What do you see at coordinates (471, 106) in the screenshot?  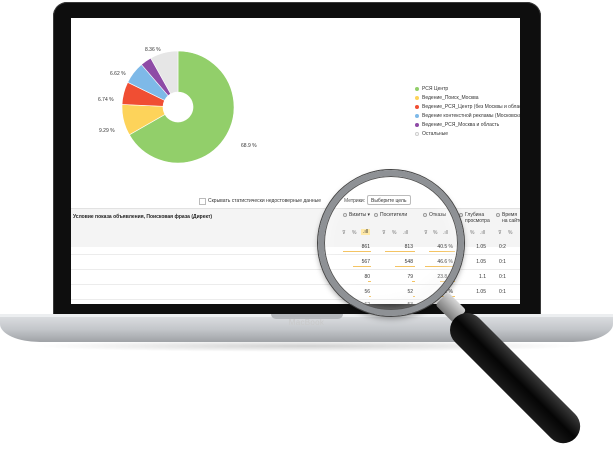 I see `legend-label: Ведение_РСЯ_Центр (без Москвы и области)` at bounding box center [471, 106].